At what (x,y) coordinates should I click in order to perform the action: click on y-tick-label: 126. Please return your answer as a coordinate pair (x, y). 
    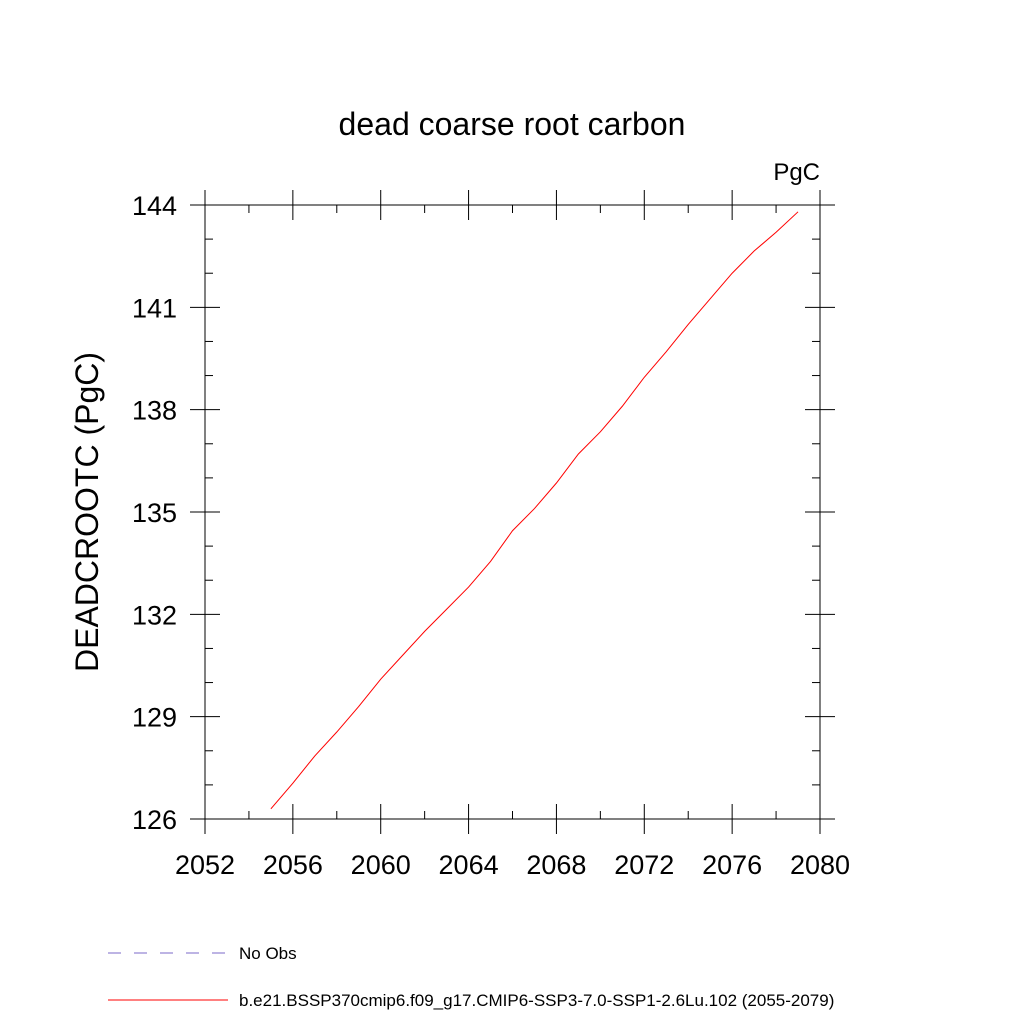
    Looking at the image, I should click on (154, 820).